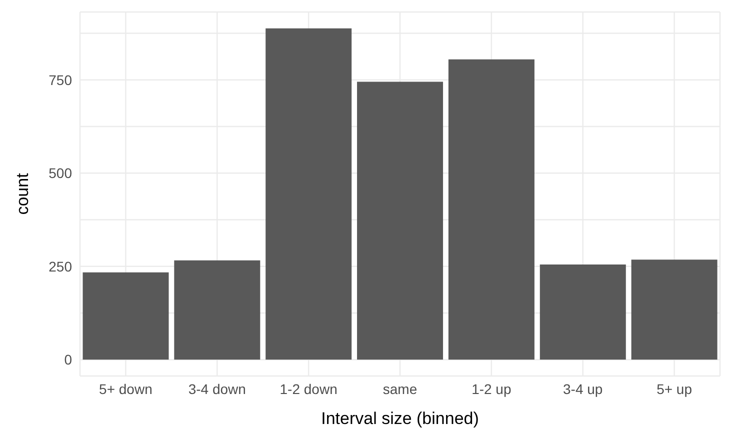  I want to click on x-tick-label: 5+ up, so click(674, 388).